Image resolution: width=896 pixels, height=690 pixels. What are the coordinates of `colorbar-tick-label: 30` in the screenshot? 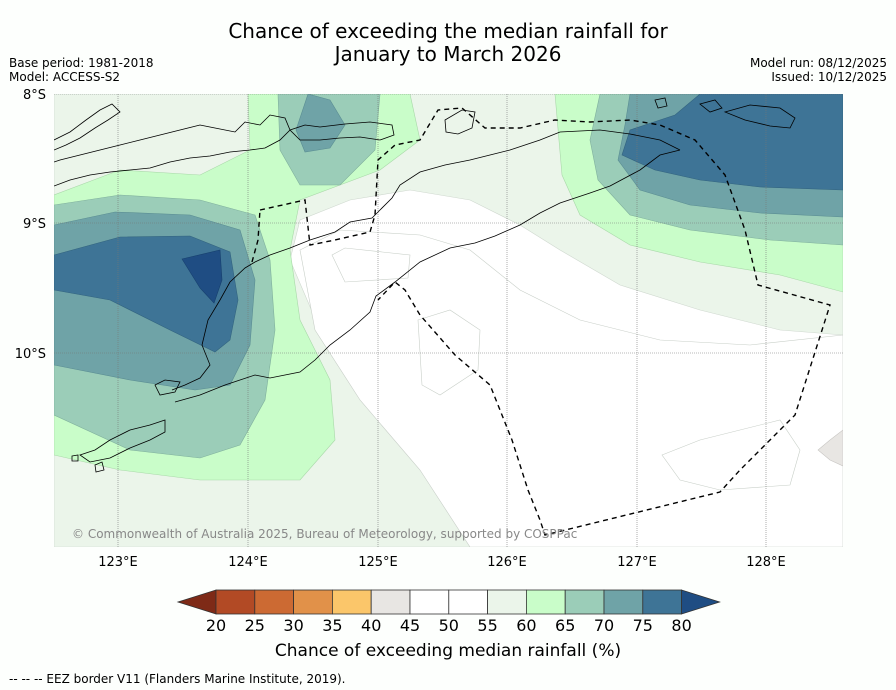 It's located at (293, 625).